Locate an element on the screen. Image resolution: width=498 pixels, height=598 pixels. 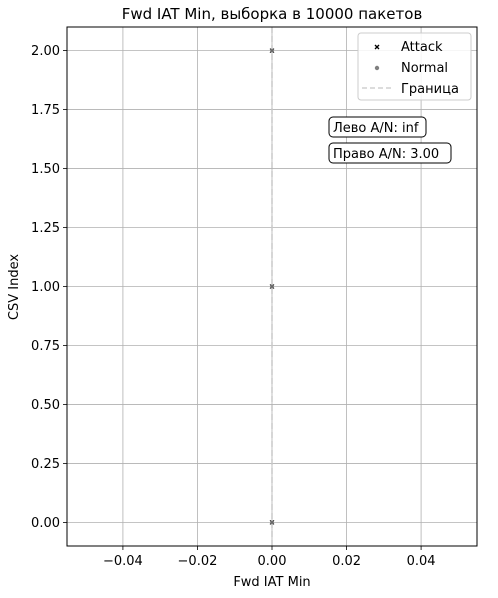
legend-marker-attack is located at coordinates (377, 47).